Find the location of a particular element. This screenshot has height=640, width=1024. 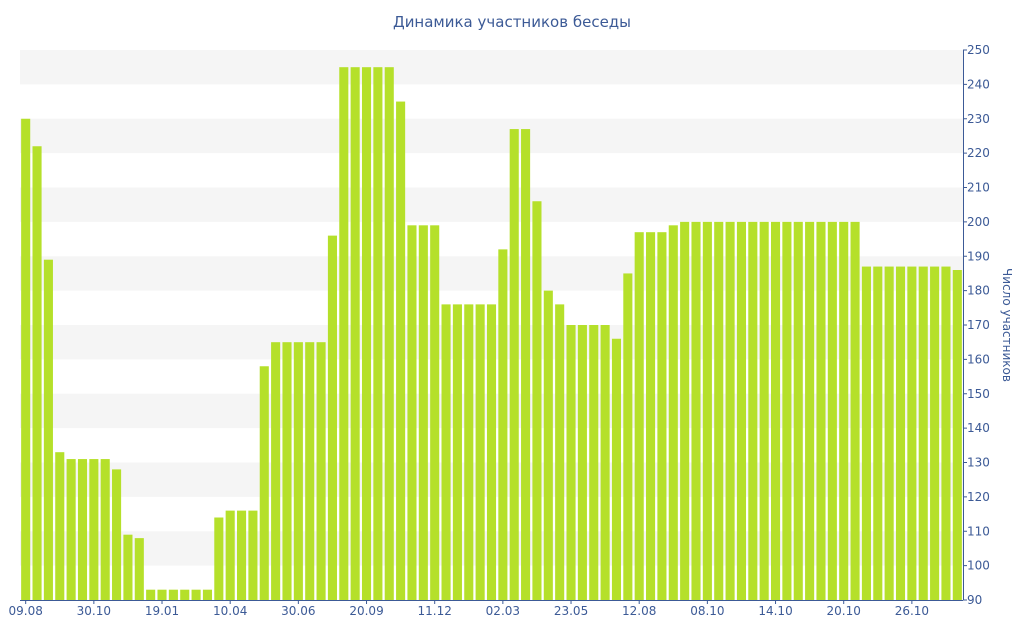

x-tick-label: 09.08 is located at coordinates (26, 611).